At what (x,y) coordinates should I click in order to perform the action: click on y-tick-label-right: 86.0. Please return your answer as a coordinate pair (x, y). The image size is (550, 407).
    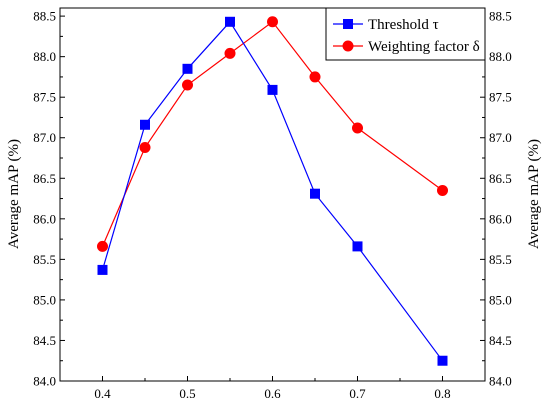
    Looking at the image, I should click on (500, 218).